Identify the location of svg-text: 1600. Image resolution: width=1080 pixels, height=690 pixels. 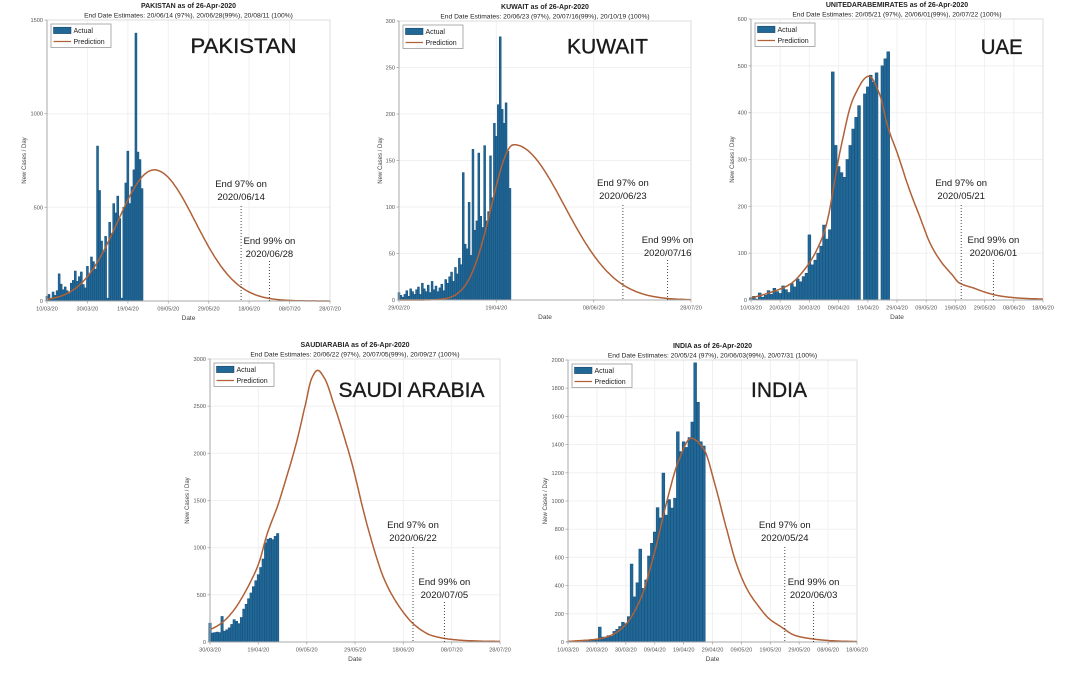
(558, 417).